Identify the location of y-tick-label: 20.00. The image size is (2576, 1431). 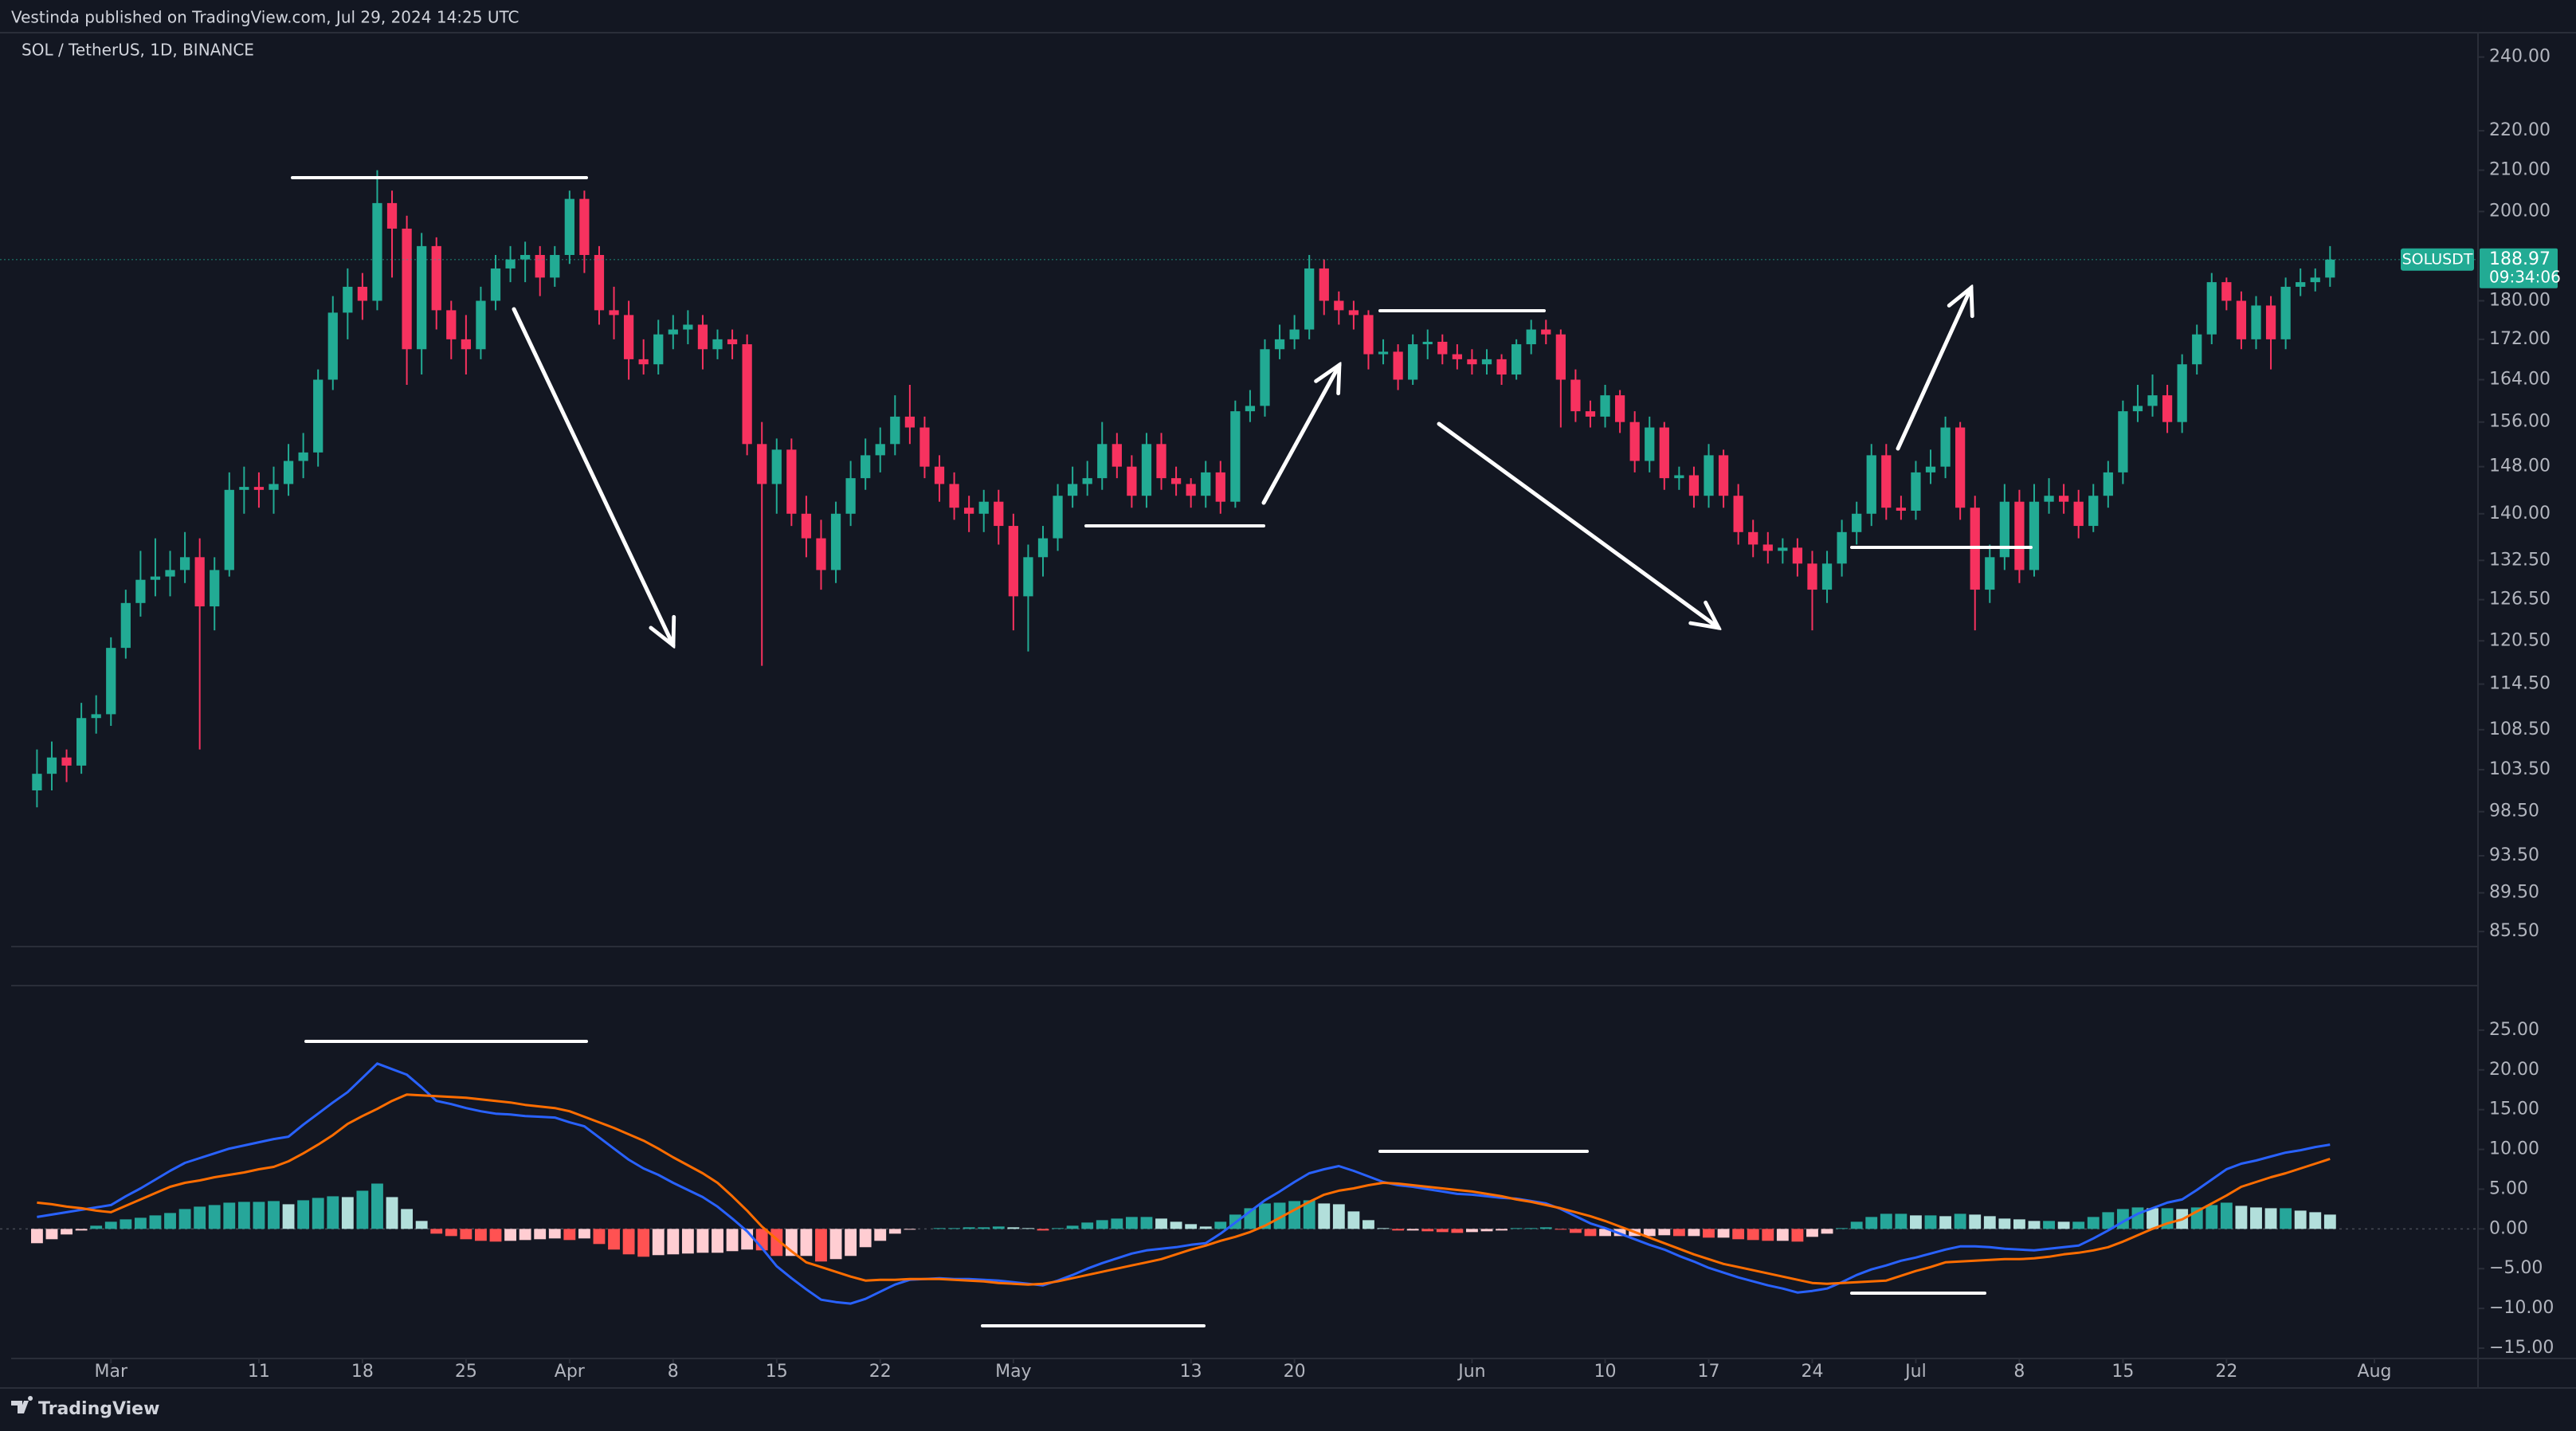
(2514, 1070).